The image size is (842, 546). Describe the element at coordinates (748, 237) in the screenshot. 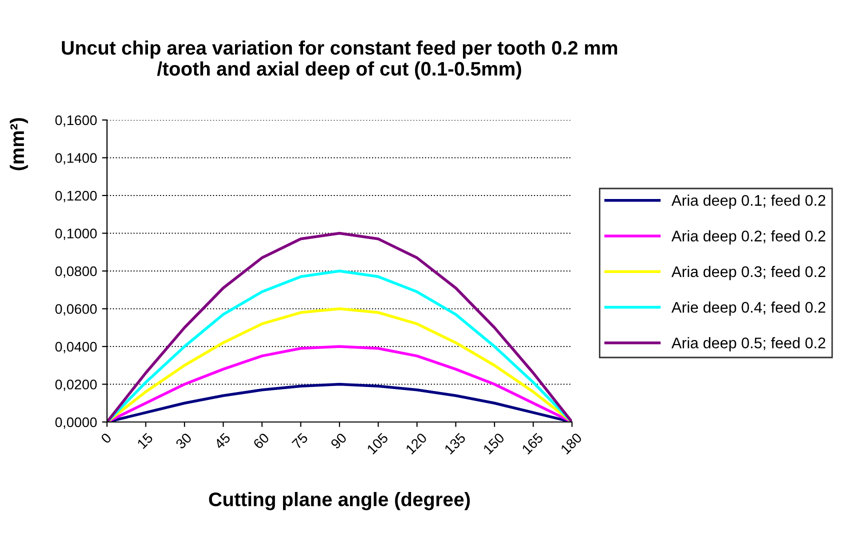

I see `legend-label: Aria deep 0.2; feed 0.2` at that location.